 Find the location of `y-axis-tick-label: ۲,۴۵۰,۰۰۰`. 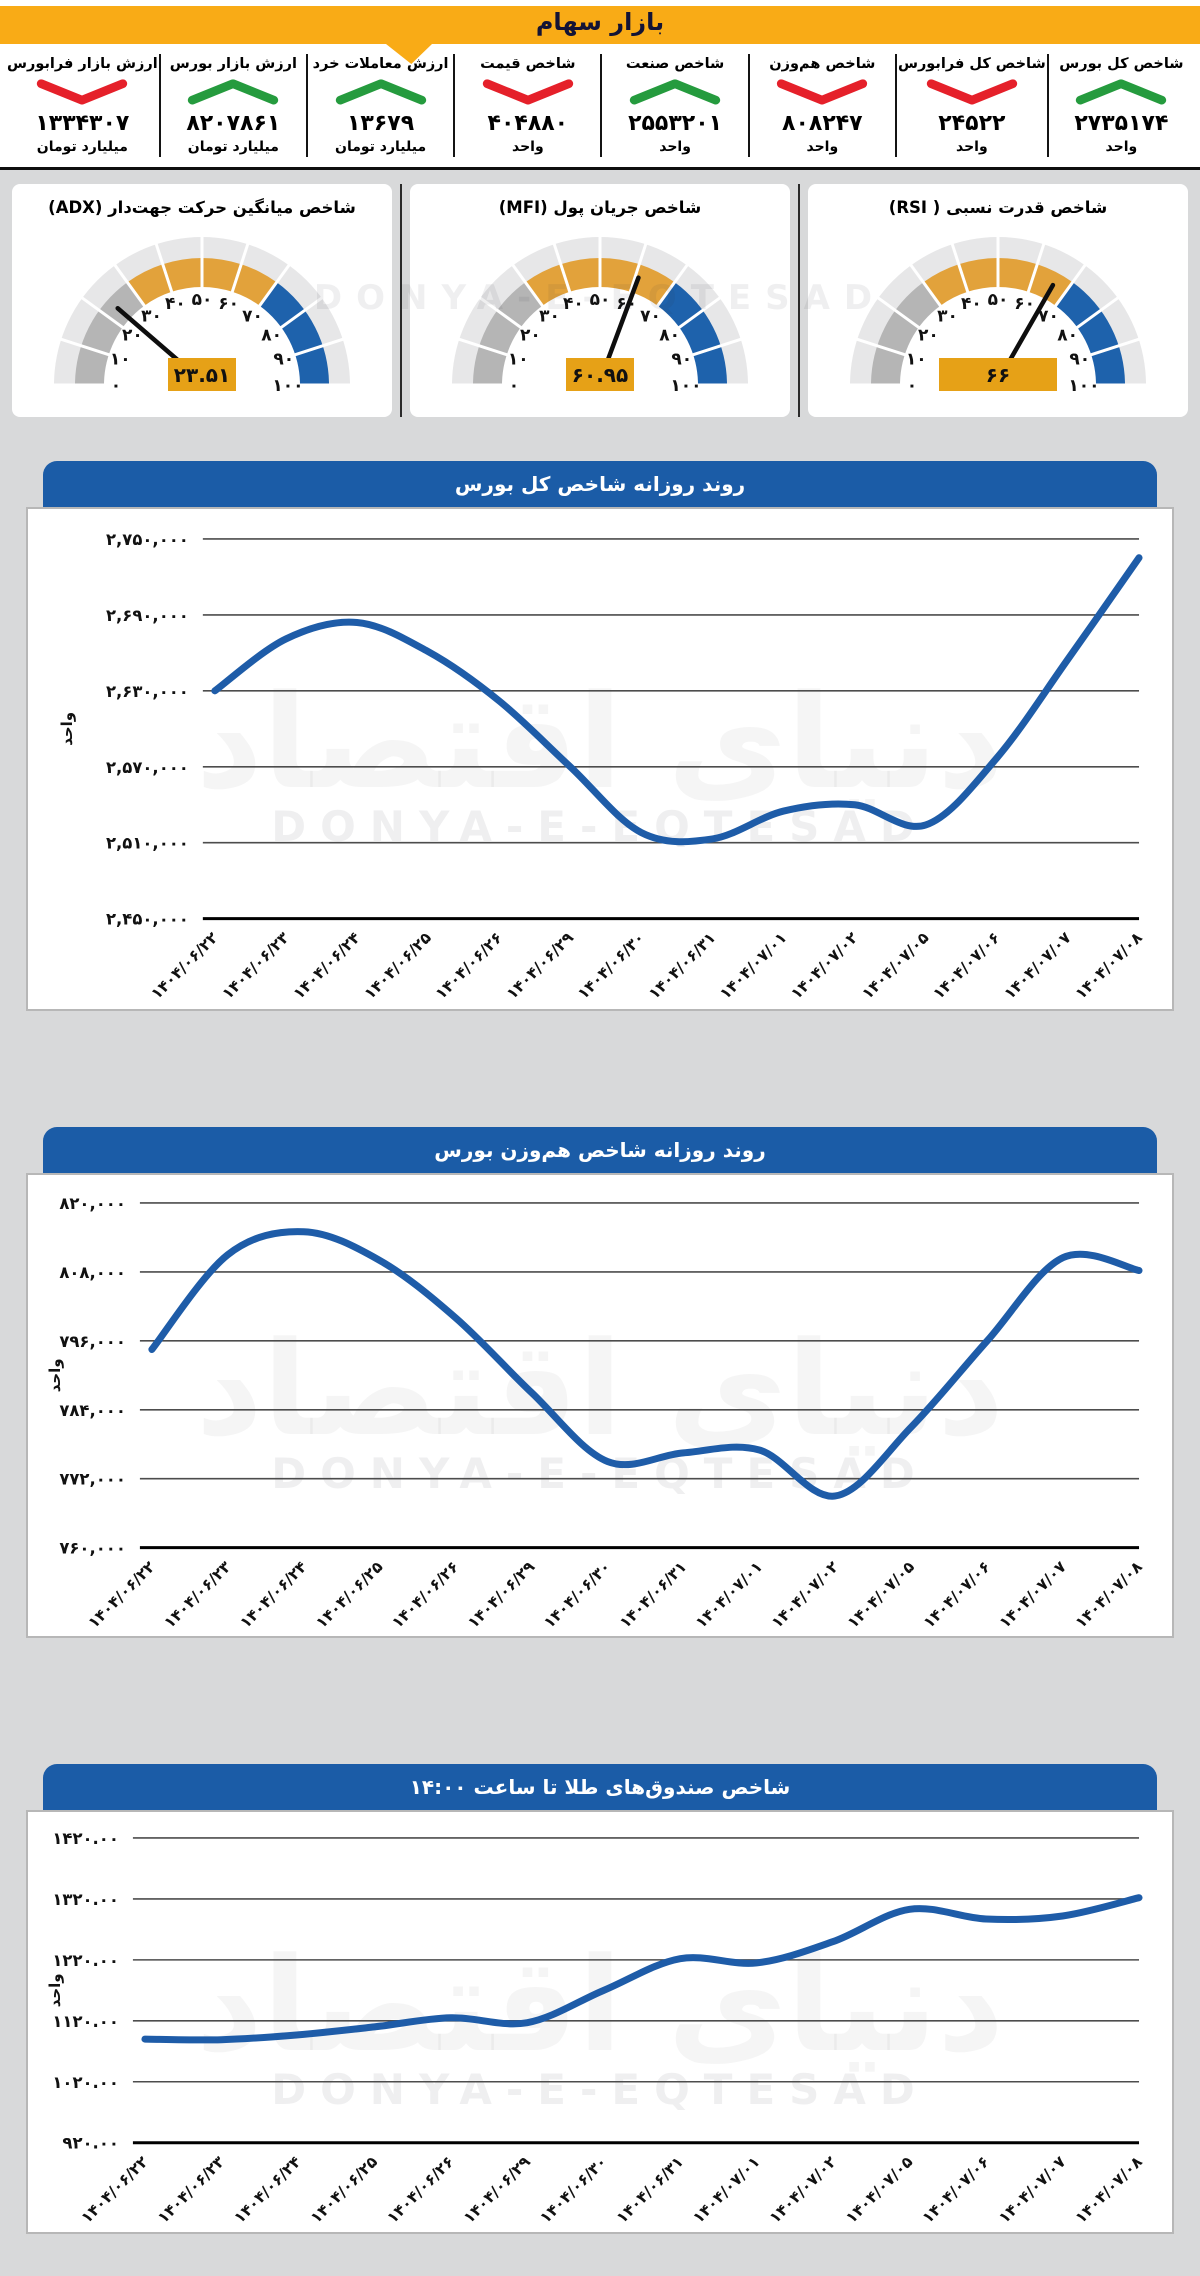

y-axis-tick-label: ۲,۴۵۰,۰۰۰ is located at coordinates (147, 919).